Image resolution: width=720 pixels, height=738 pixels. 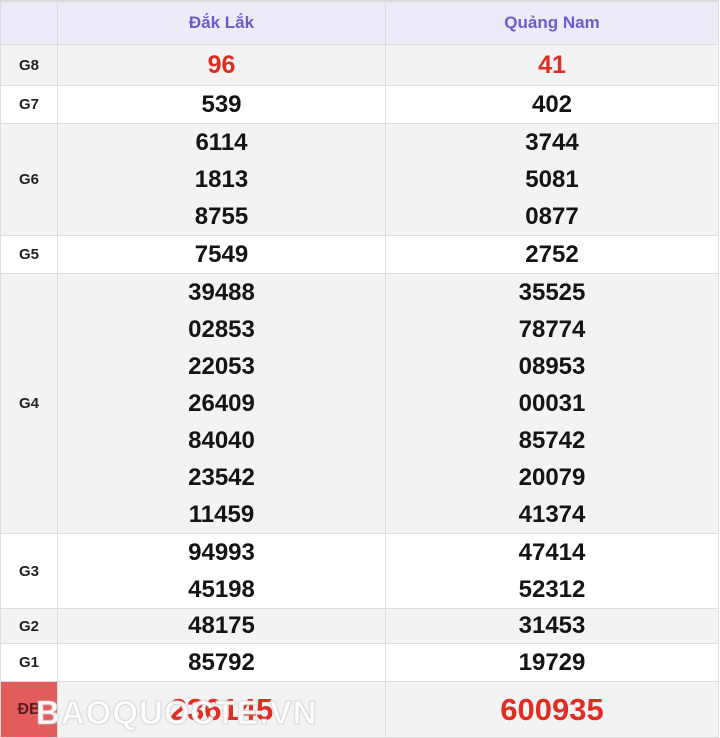 I want to click on prize-cell: 539, so click(x=221, y=104).